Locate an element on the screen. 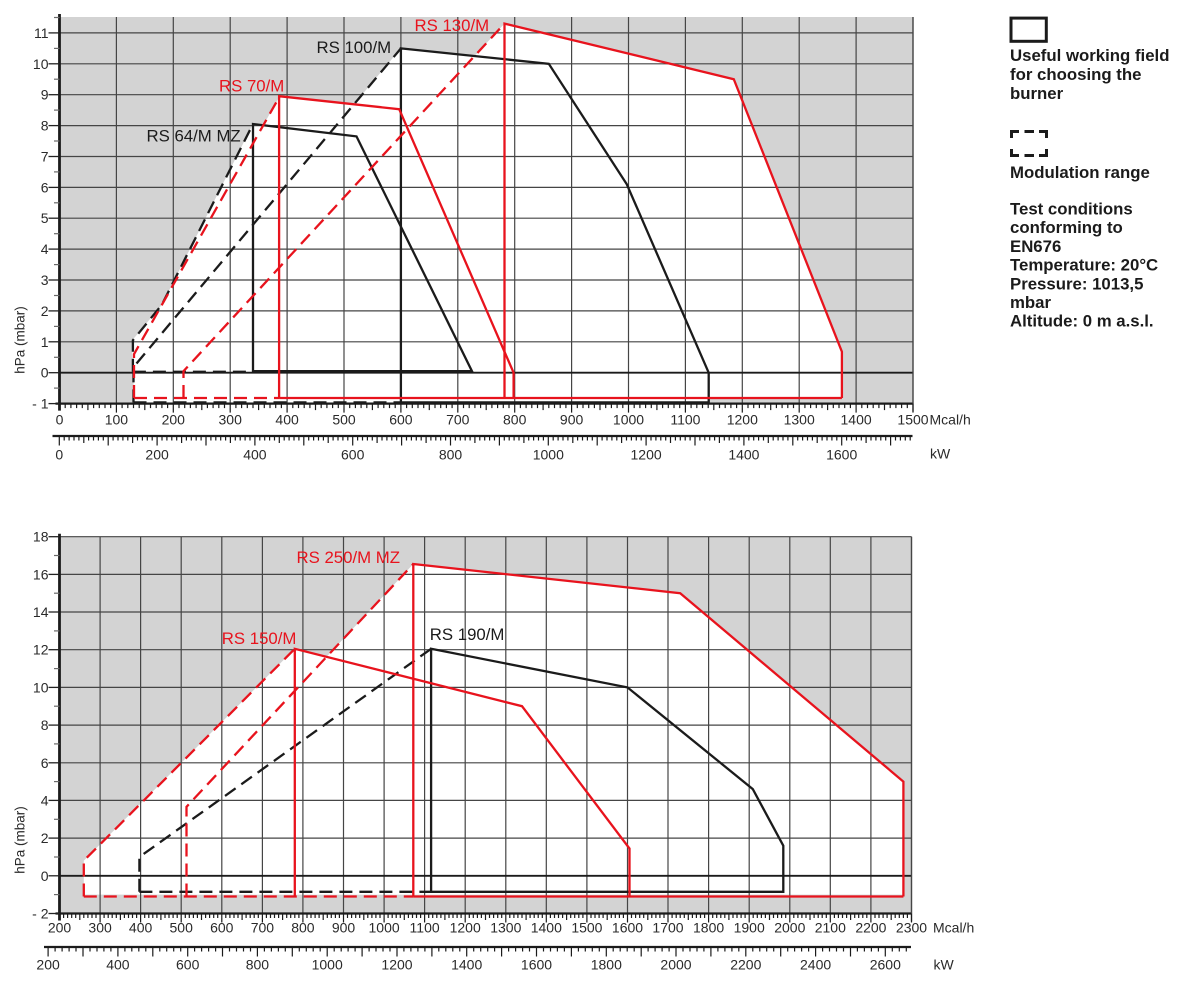 The width and height of the screenshot is (1182, 995). svg-text: Pressure: 1013,5 is located at coordinates (1076, 283).